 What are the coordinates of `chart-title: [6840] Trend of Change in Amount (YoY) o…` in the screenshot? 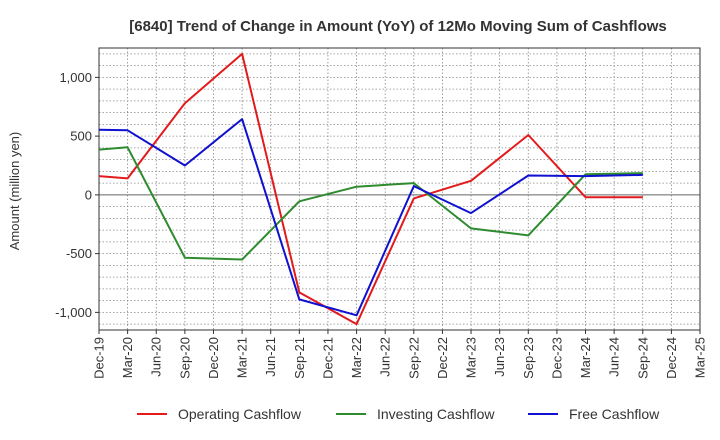 It's located at (398, 26).